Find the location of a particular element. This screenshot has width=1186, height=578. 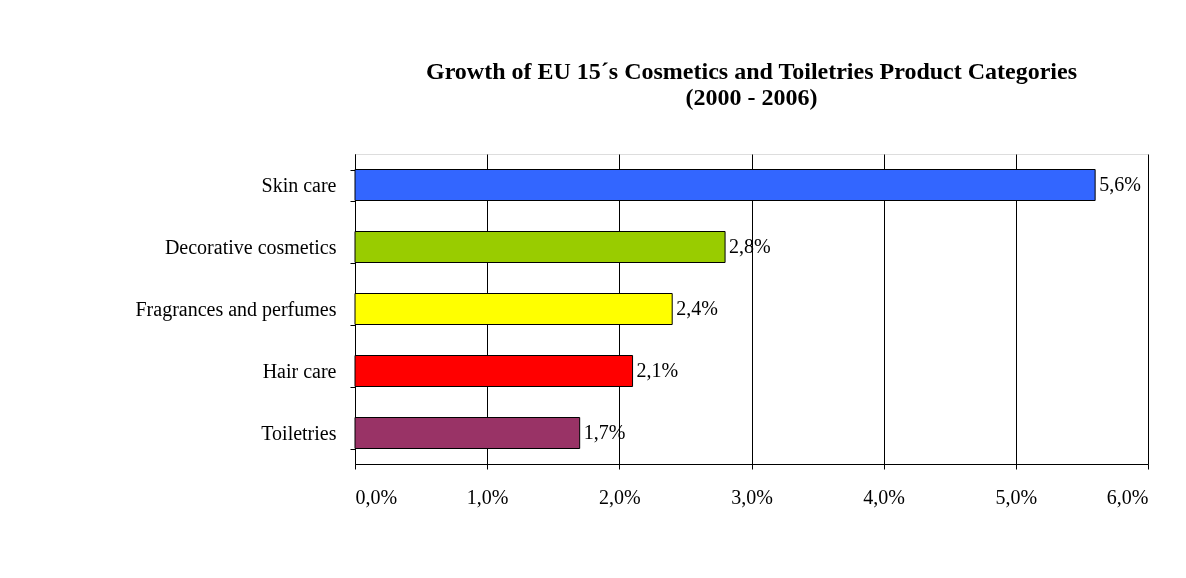

x-tick-label: 3,0% is located at coordinates (752, 496).